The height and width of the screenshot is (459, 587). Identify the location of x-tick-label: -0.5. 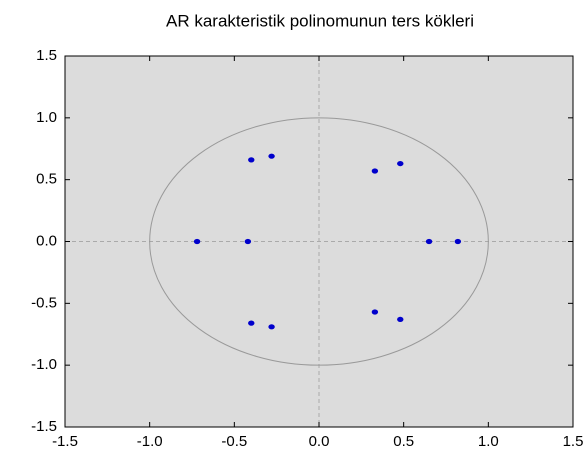
(234, 441).